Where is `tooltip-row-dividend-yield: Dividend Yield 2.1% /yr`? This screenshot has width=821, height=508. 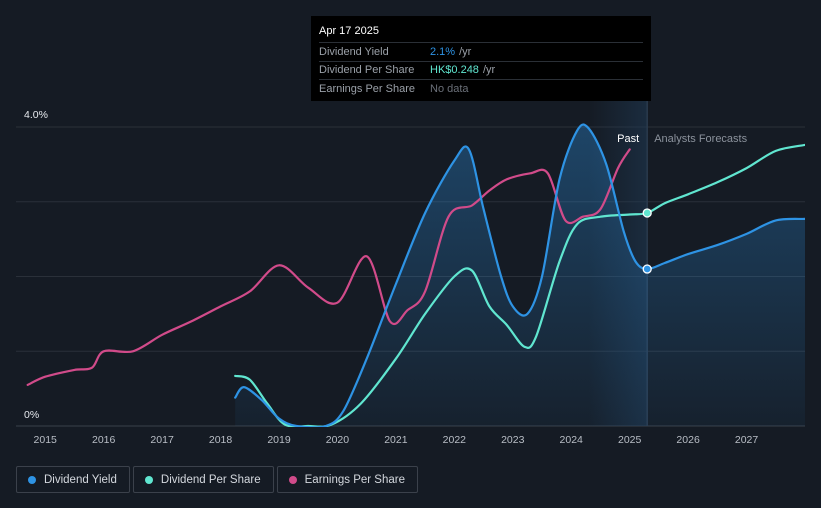 tooltip-row-dividend-yield: Dividend Yield 2.1% /yr is located at coordinates (481, 51).